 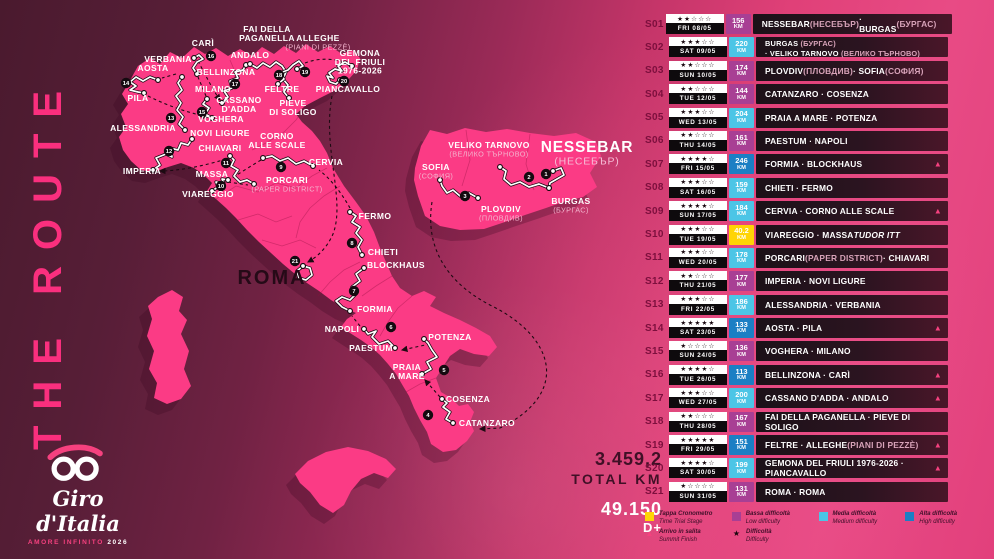 What do you see at coordinates (654, 24) in the screenshot?
I see `stage-id: S01` at bounding box center [654, 24].